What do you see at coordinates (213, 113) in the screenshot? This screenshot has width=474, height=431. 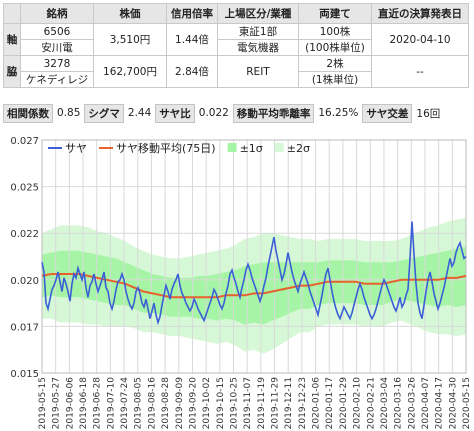 I see `spread-ratio-value: 0.022` at bounding box center [213, 113].